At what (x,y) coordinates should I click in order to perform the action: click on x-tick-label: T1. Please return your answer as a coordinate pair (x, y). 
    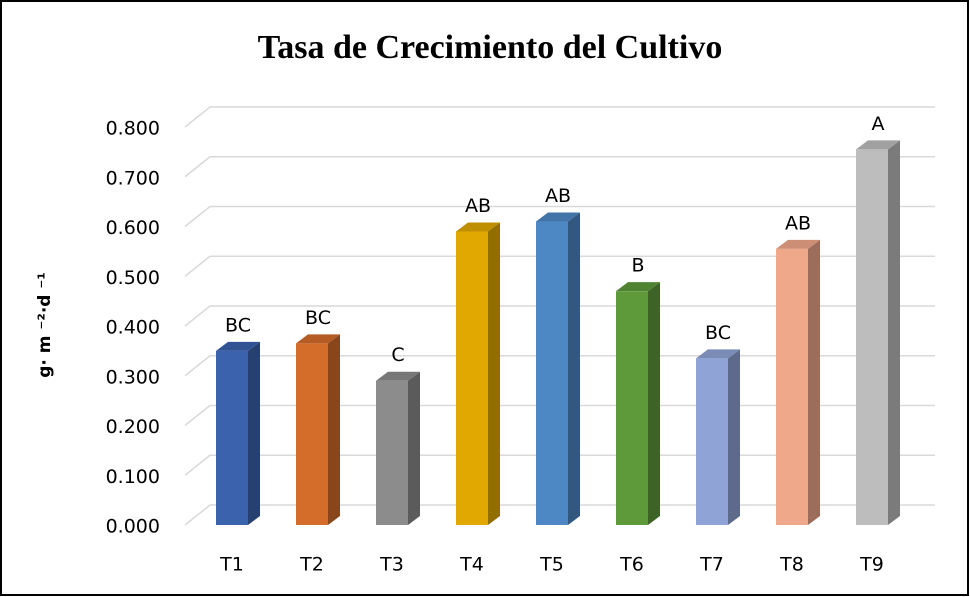
    Looking at the image, I should click on (231, 565).